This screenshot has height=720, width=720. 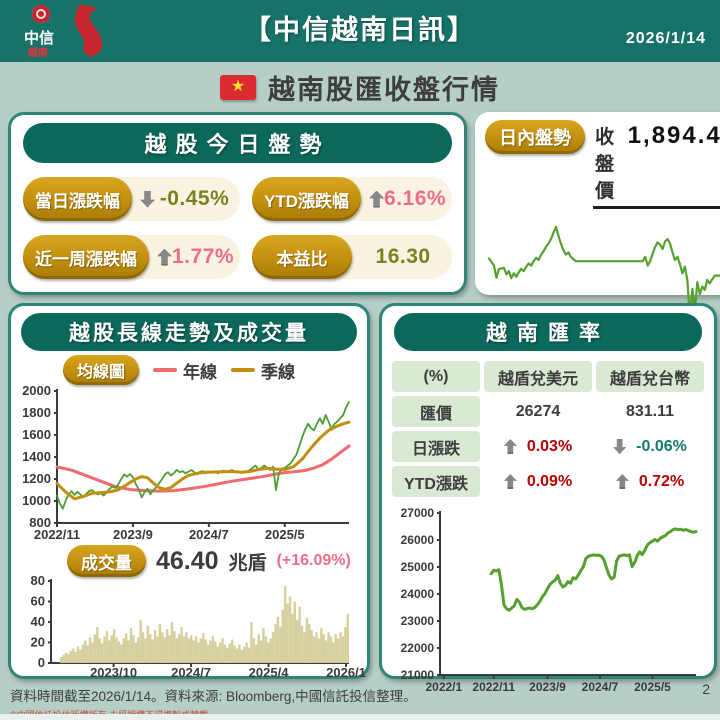 I want to click on fx-ytd-twd: 0.72%, so click(x=650, y=481).